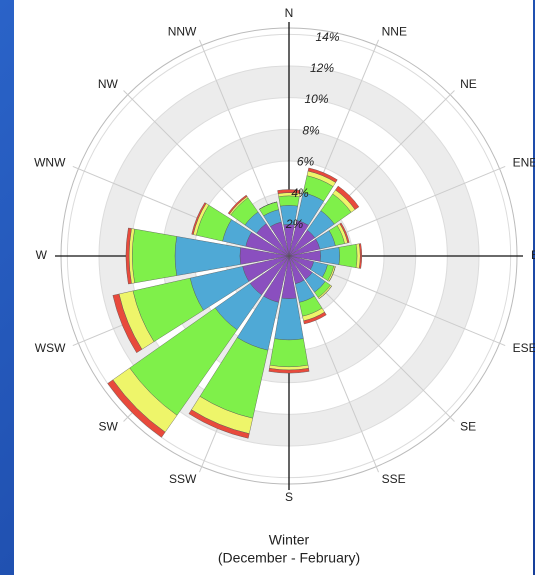  Describe the element at coordinates (316, 99) in the screenshot. I see `r-tick-label: 10%` at that location.